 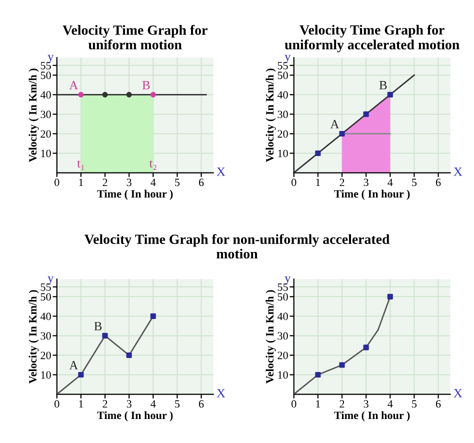 I want to click on annotation: t₂, so click(x=152, y=165).